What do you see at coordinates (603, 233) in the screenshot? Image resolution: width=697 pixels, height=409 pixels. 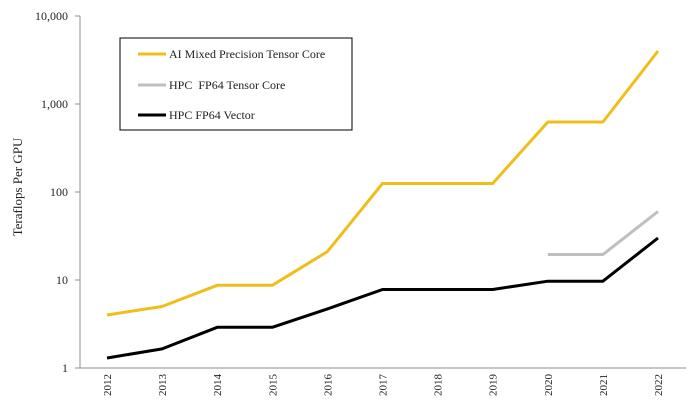 I see `series-line-hpc-fp64-tensor-core` at bounding box center [603, 233].